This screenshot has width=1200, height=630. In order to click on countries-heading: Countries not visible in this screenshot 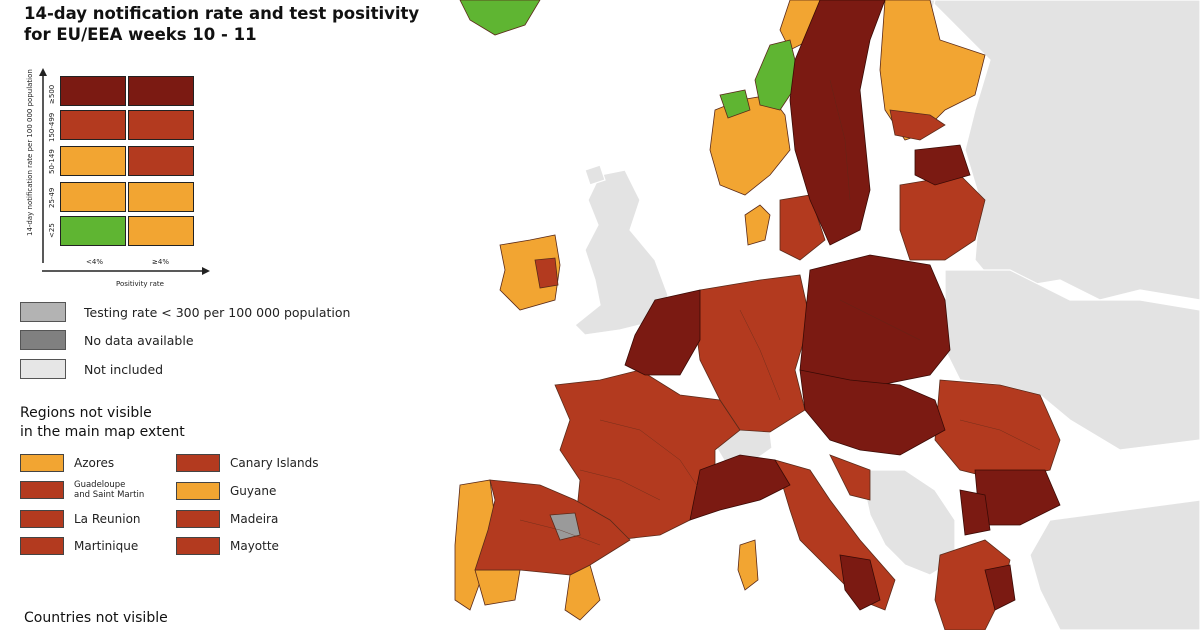, I will do `click(96, 618)`.